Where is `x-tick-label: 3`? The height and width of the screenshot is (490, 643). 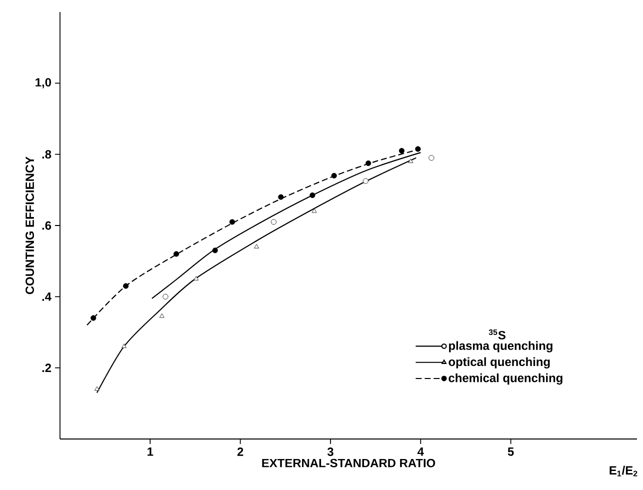
x-tick-label: 3 is located at coordinates (330, 452).